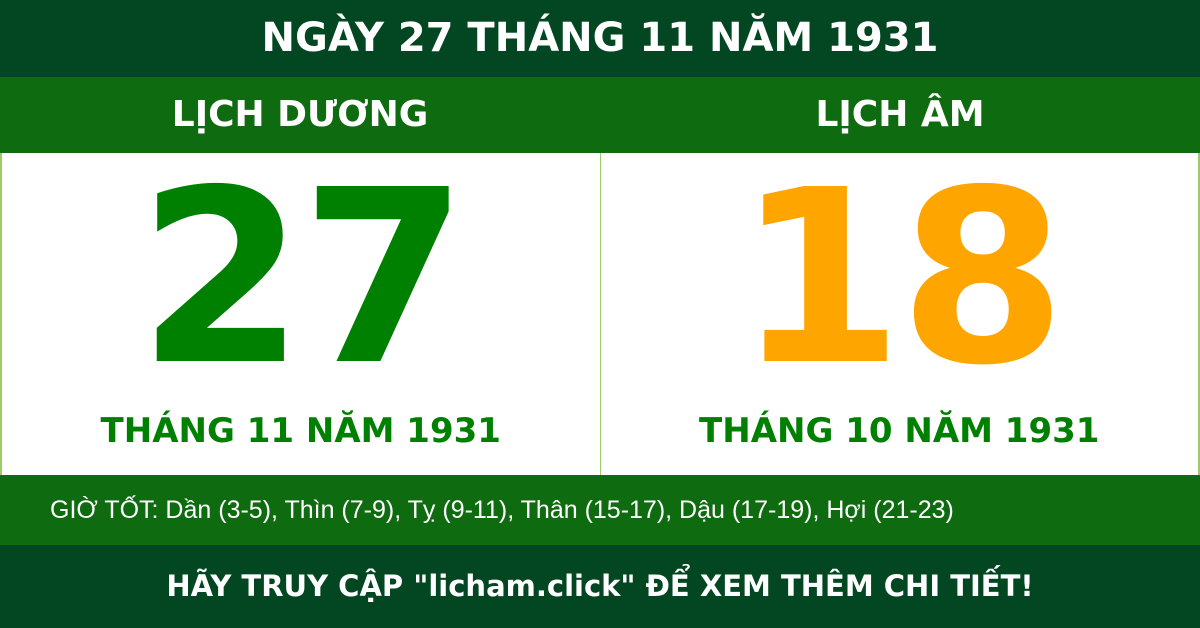  I want to click on solar-day: 27, so click(302, 285).